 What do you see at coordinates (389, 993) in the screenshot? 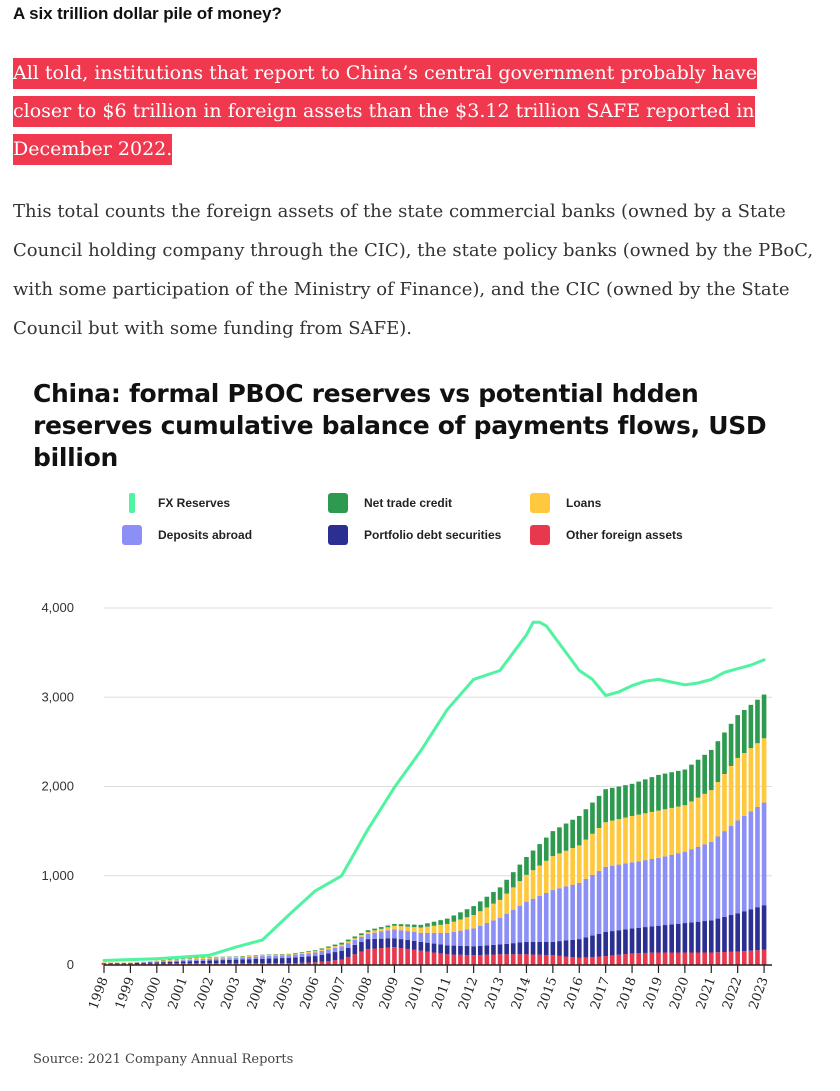
I see `x-tick-label: 2009` at bounding box center [389, 993].